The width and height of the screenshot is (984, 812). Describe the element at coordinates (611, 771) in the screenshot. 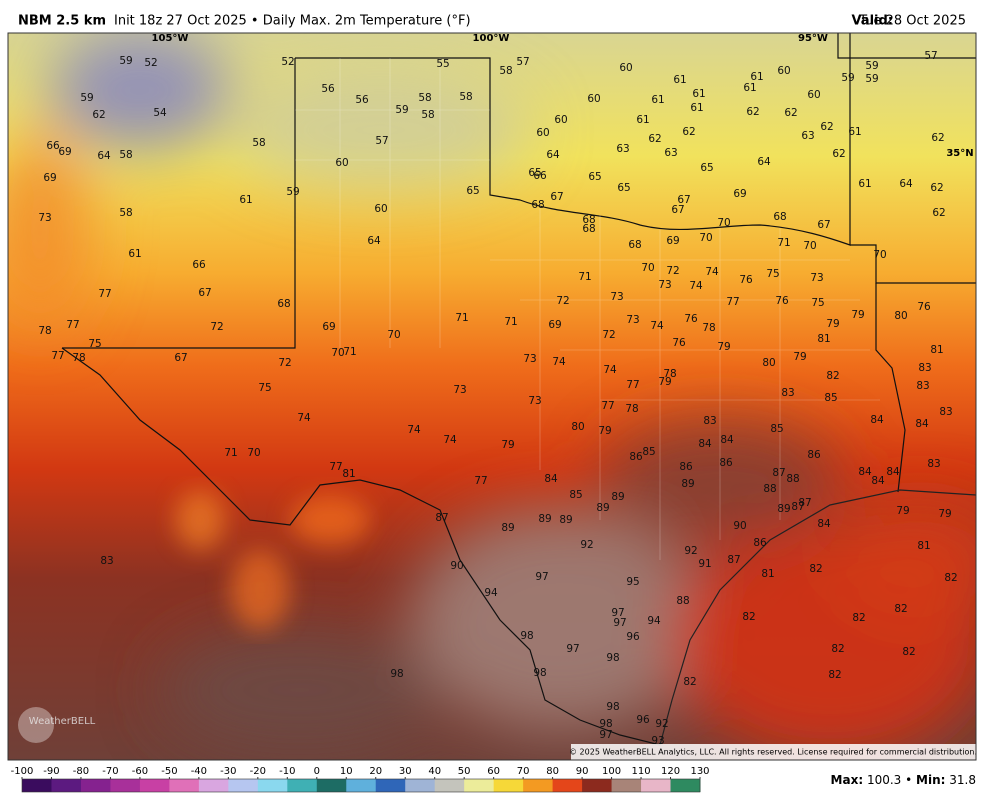

I see `colorbar-tick-label: 100` at that location.